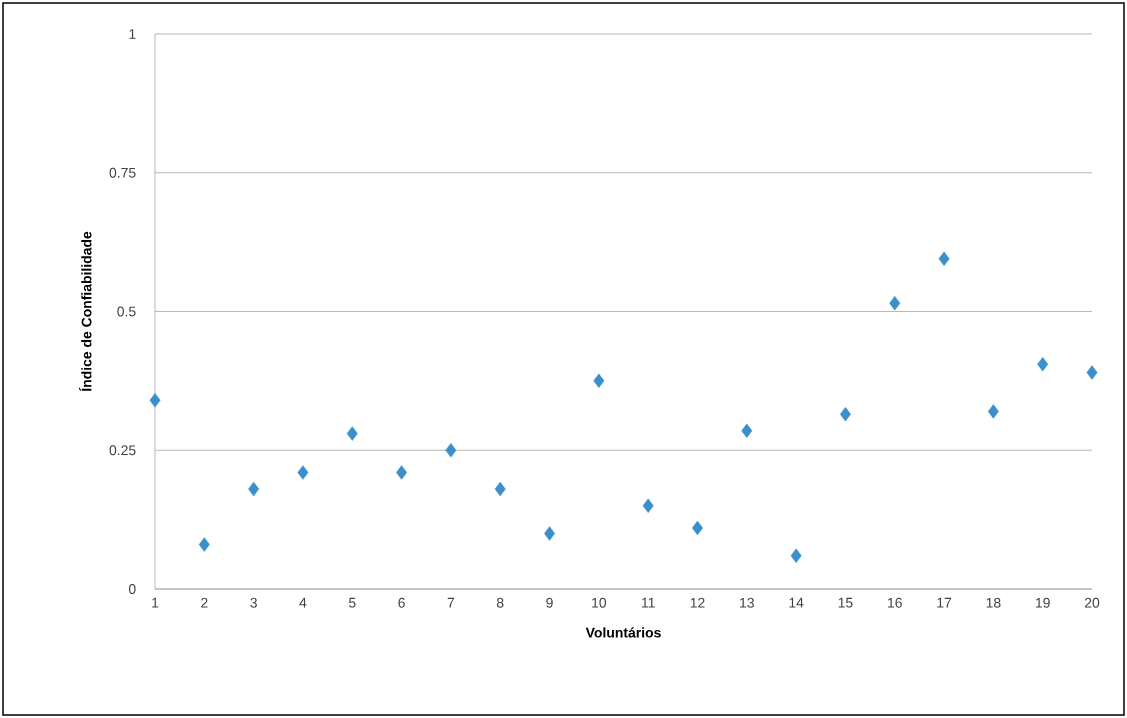 Image resolution: width=1127 pixels, height=718 pixels. I want to click on x-tick-label: 20, so click(1092, 602).